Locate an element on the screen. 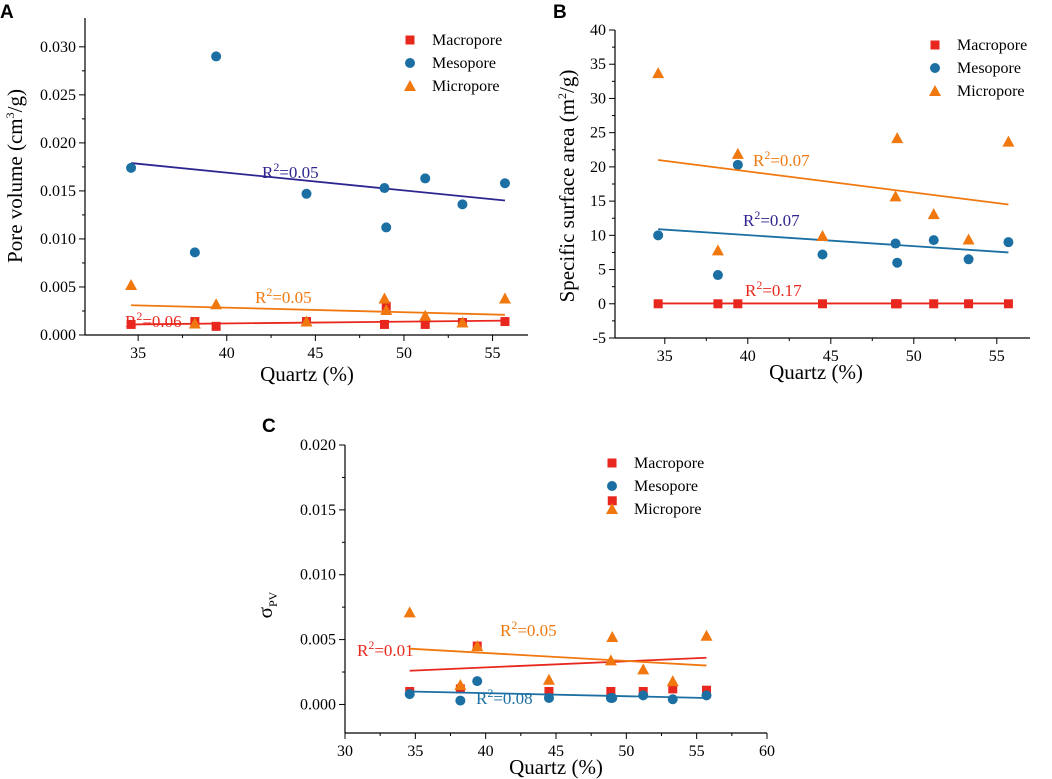 The height and width of the screenshot is (779, 1052). panel-a-legend-label-micropore: Micropore is located at coordinates (466, 86).